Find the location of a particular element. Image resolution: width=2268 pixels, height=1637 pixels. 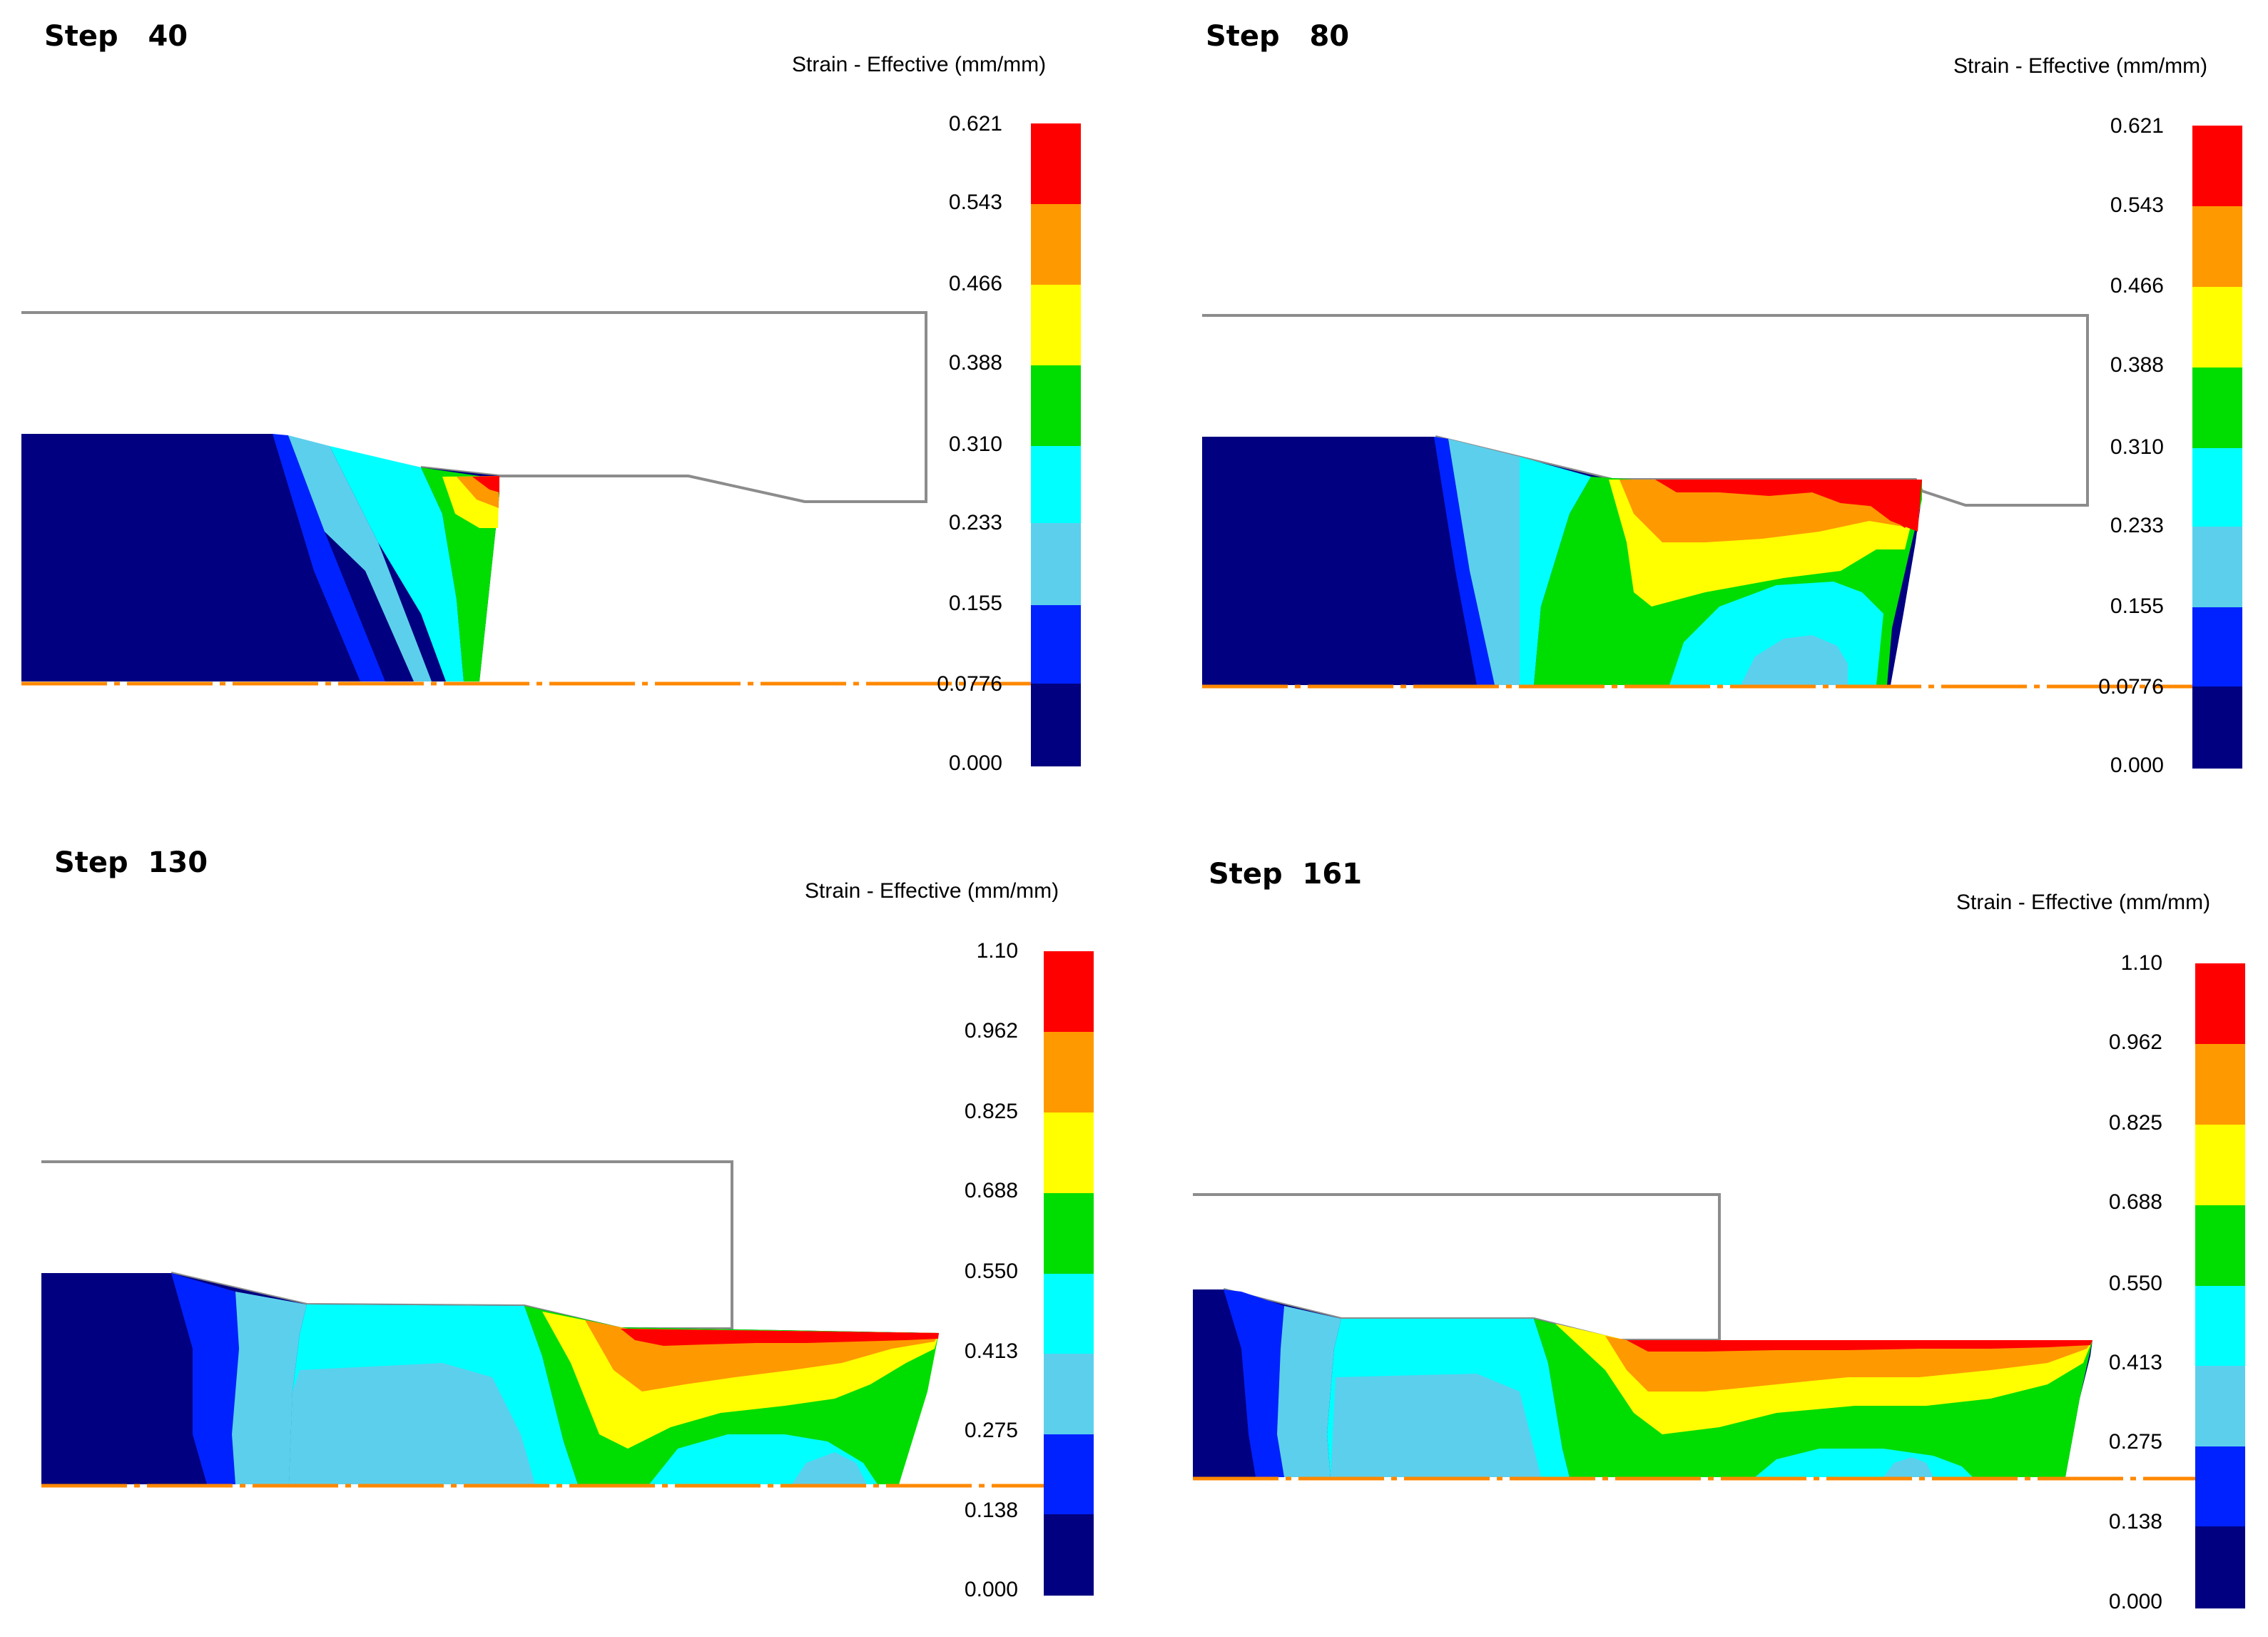

step-title: Step 161 is located at coordinates (1286, 874).